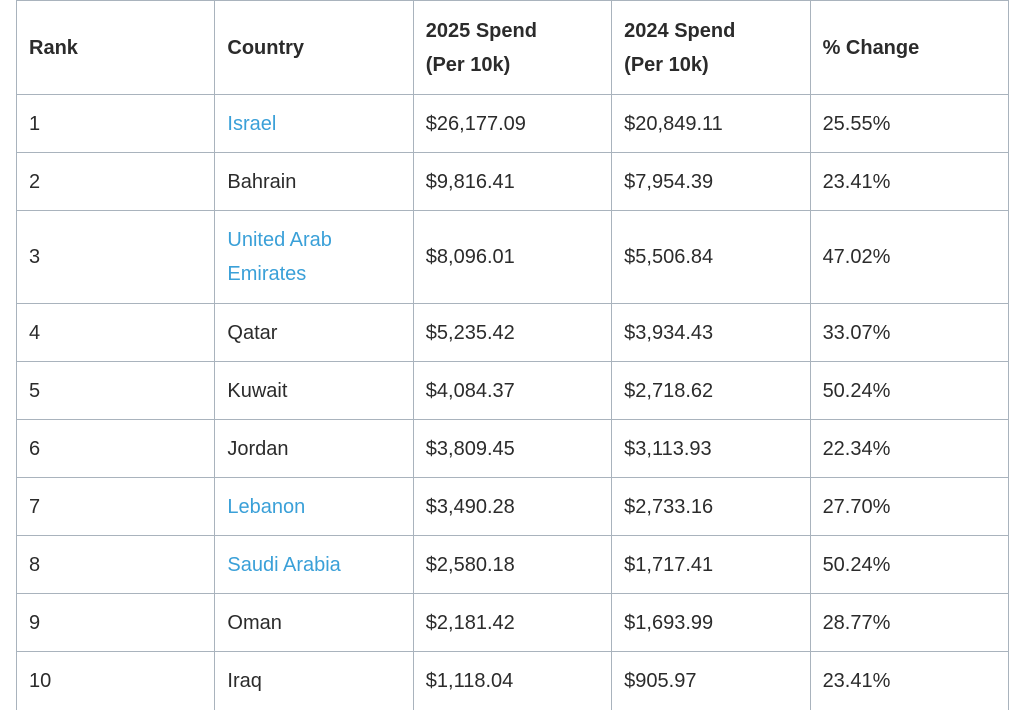 The height and width of the screenshot is (710, 1024). What do you see at coordinates (475, 123) in the screenshot?
I see `spend-2025: $26,177.09` at bounding box center [475, 123].